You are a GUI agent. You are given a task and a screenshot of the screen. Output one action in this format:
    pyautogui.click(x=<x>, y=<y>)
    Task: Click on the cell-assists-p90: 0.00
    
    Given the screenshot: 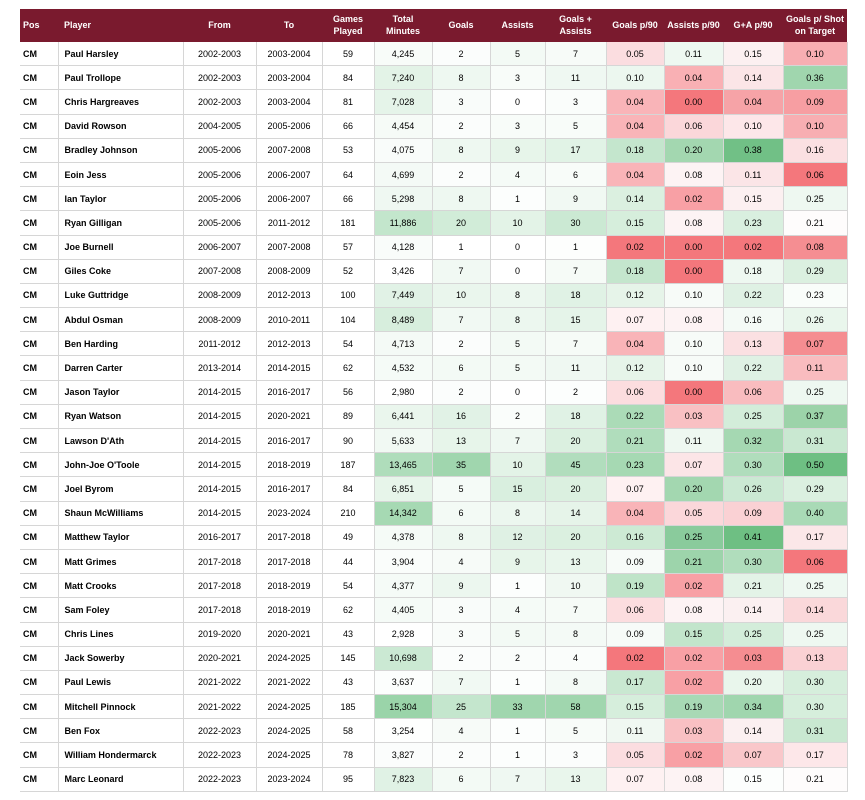 What is the action you would take?
    pyautogui.click(x=694, y=271)
    